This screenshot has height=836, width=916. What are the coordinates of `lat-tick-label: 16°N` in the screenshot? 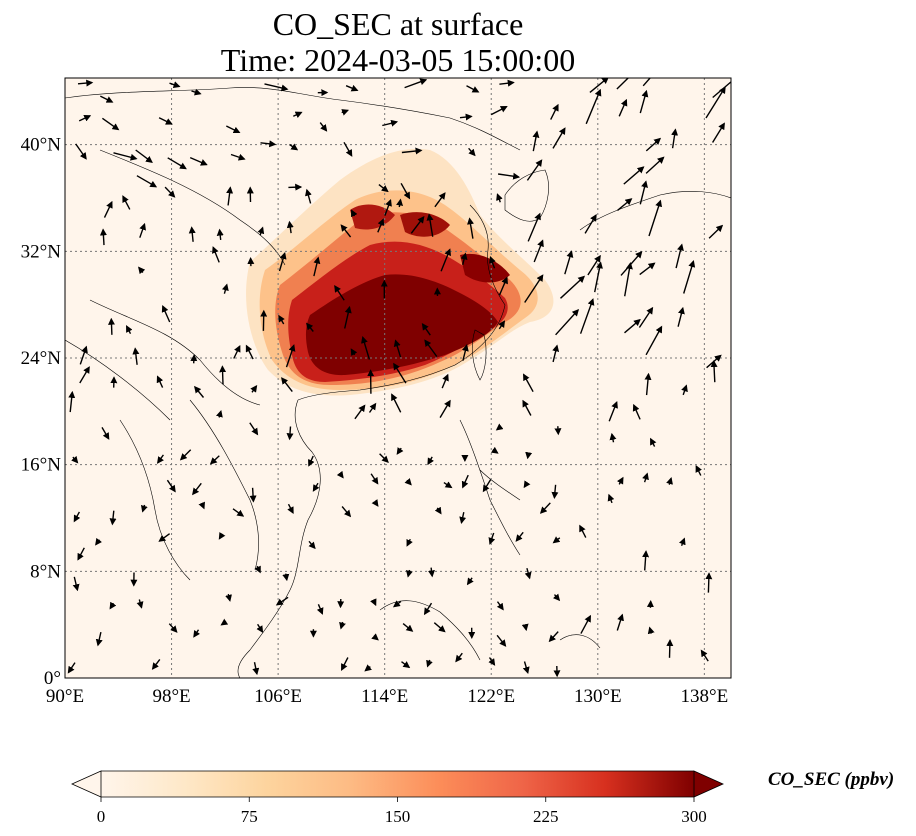 It's located at (41, 465).